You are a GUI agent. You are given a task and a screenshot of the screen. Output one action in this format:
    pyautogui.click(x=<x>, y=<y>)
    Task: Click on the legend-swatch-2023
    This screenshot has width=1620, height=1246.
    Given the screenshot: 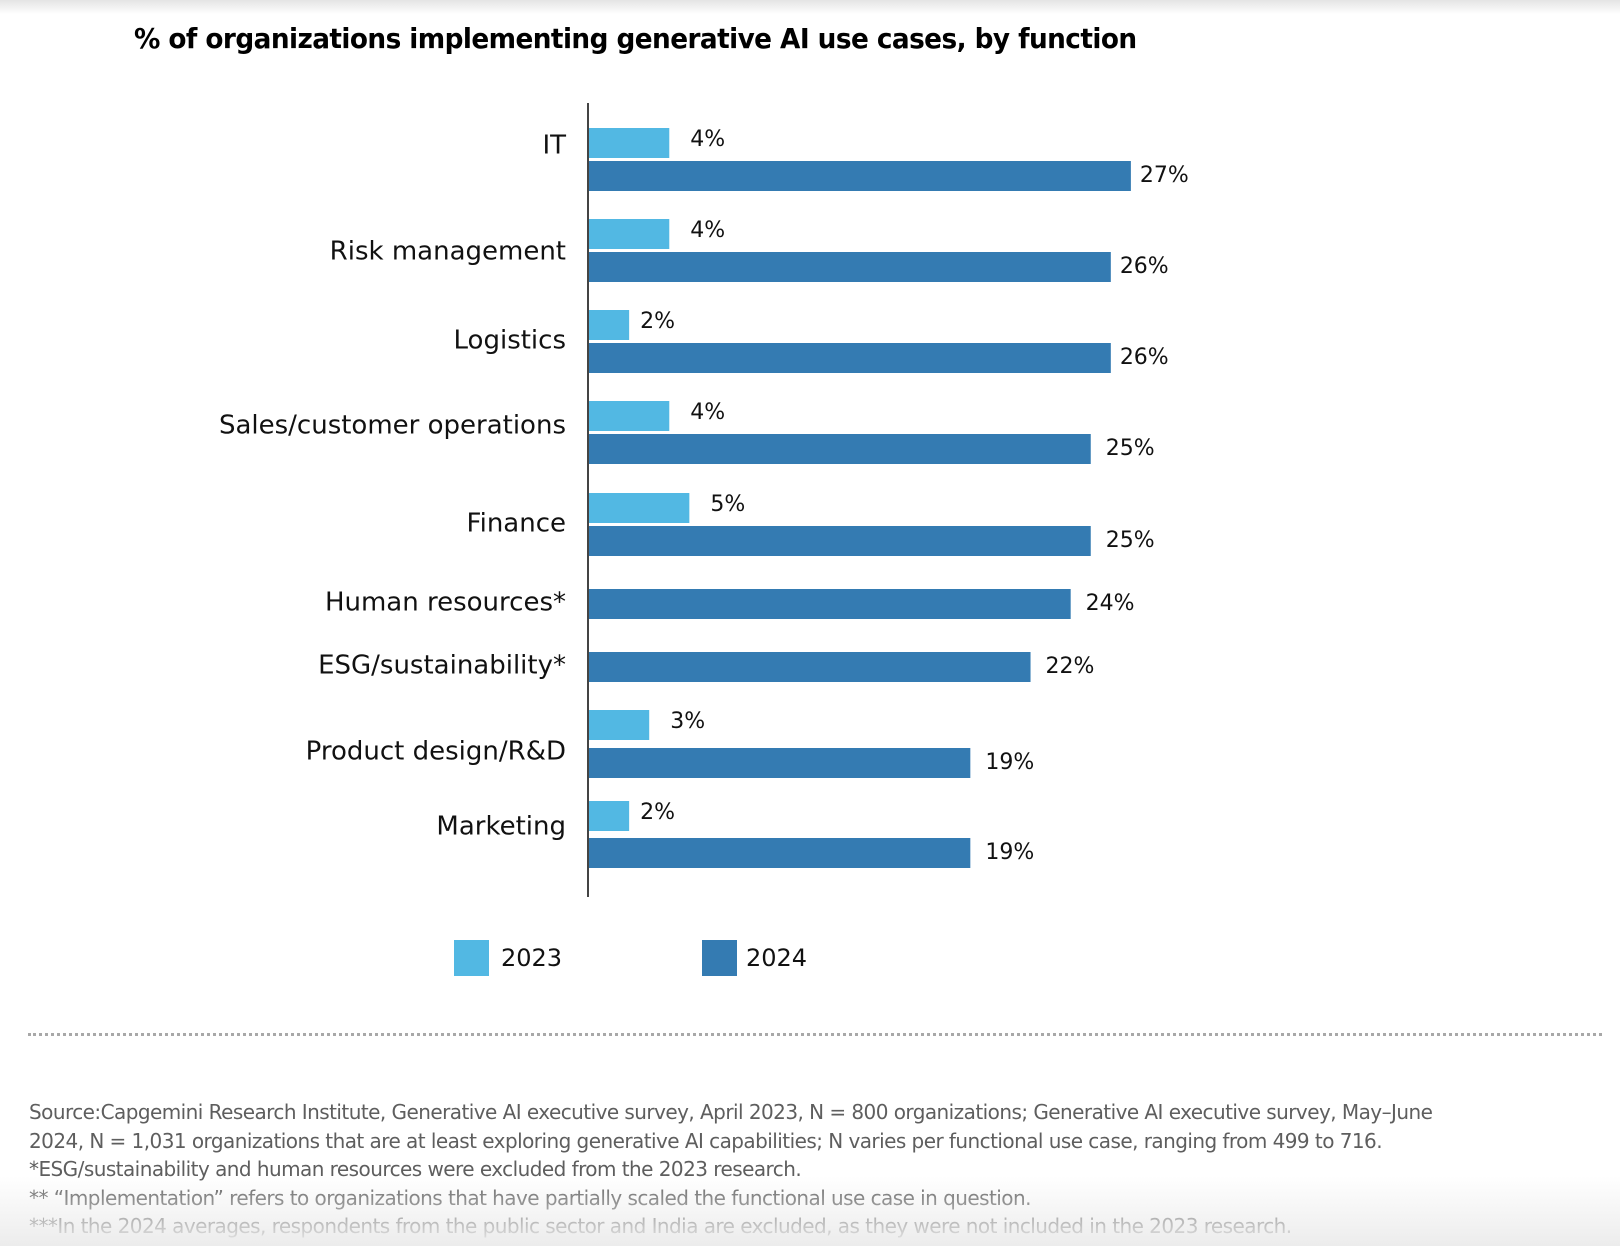 What is the action you would take?
    pyautogui.click(x=471, y=958)
    